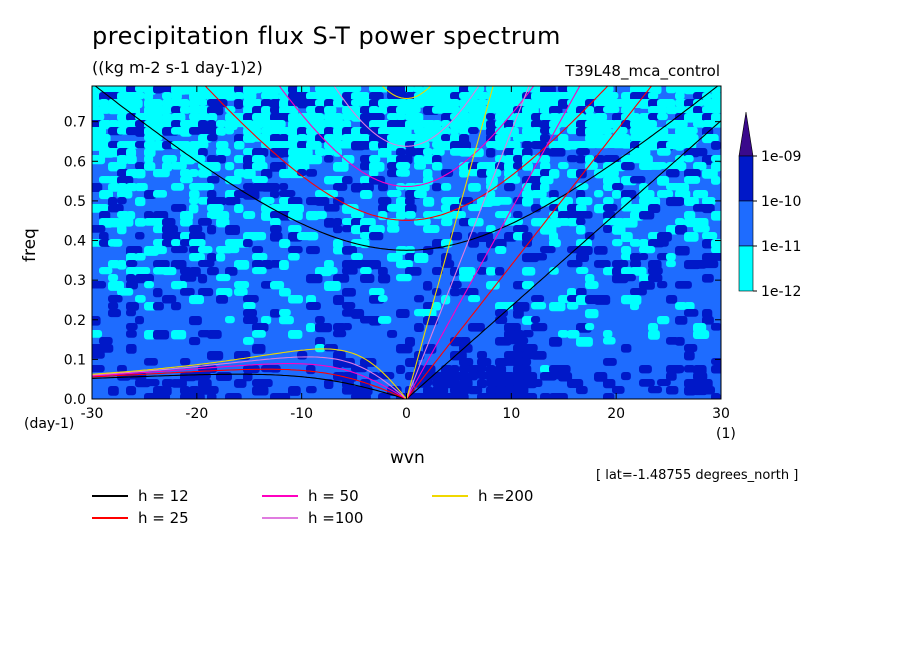 Image resolution: width=904 pixels, height=654 pixels. What do you see at coordinates (781, 292) in the screenshot?
I see `colorbar-label: 1e-12` at bounding box center [781, 292].